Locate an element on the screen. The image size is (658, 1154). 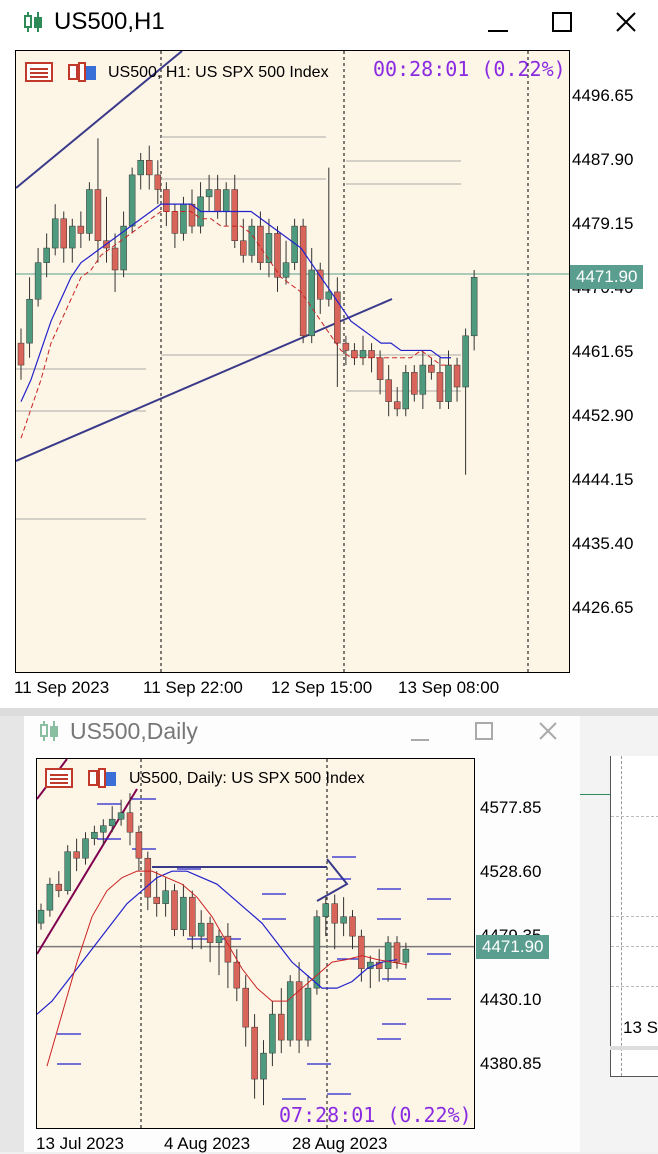
daily-x-tick: 28 Aug 2023 is located at coordinates (340, 1143).